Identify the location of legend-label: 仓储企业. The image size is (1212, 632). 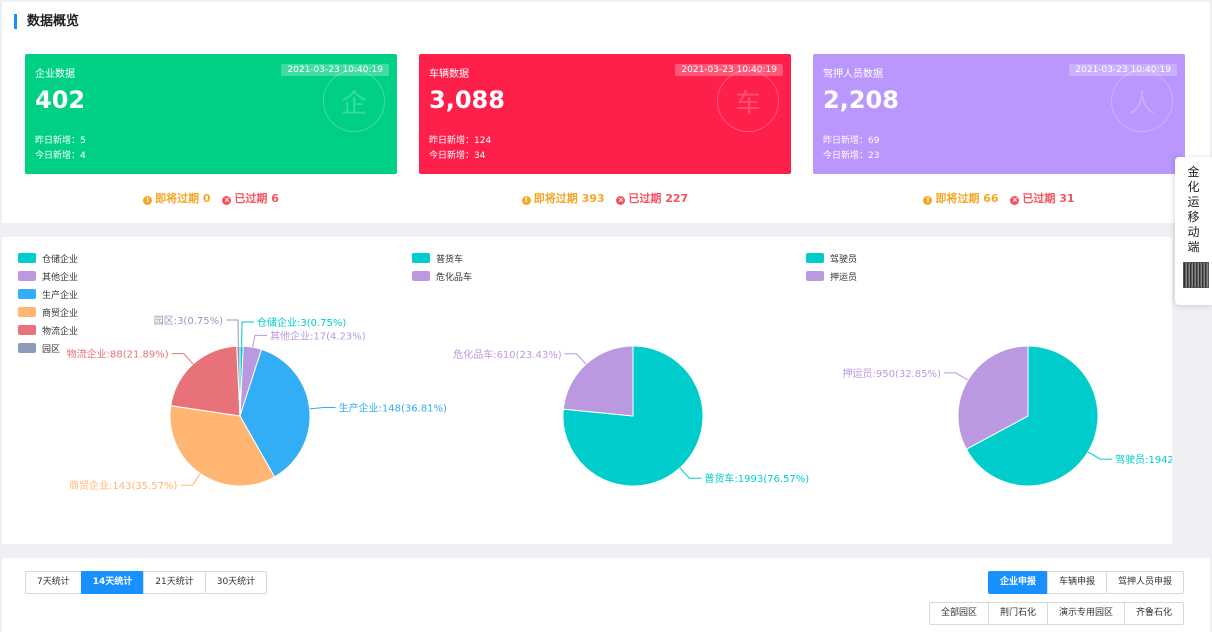
(60, 259).